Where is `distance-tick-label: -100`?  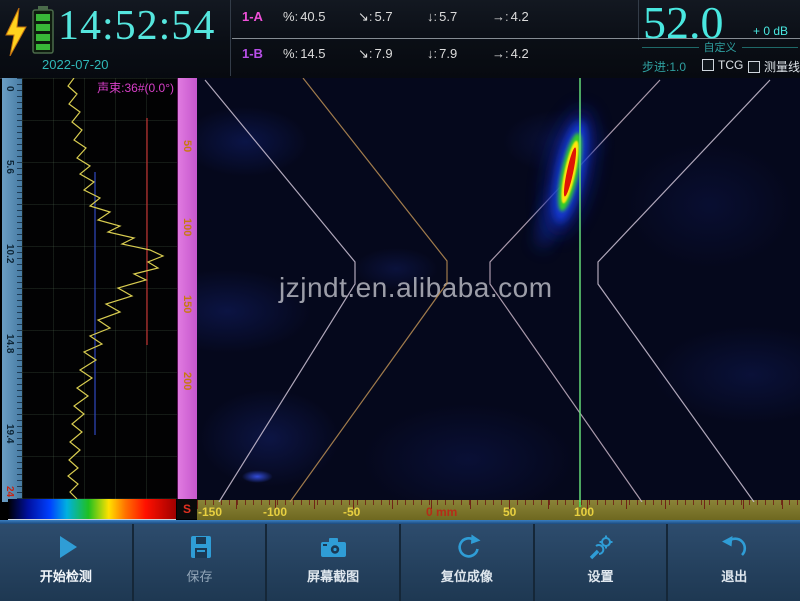
distance-tick-label: -100 is located at coordinates (275, 512).